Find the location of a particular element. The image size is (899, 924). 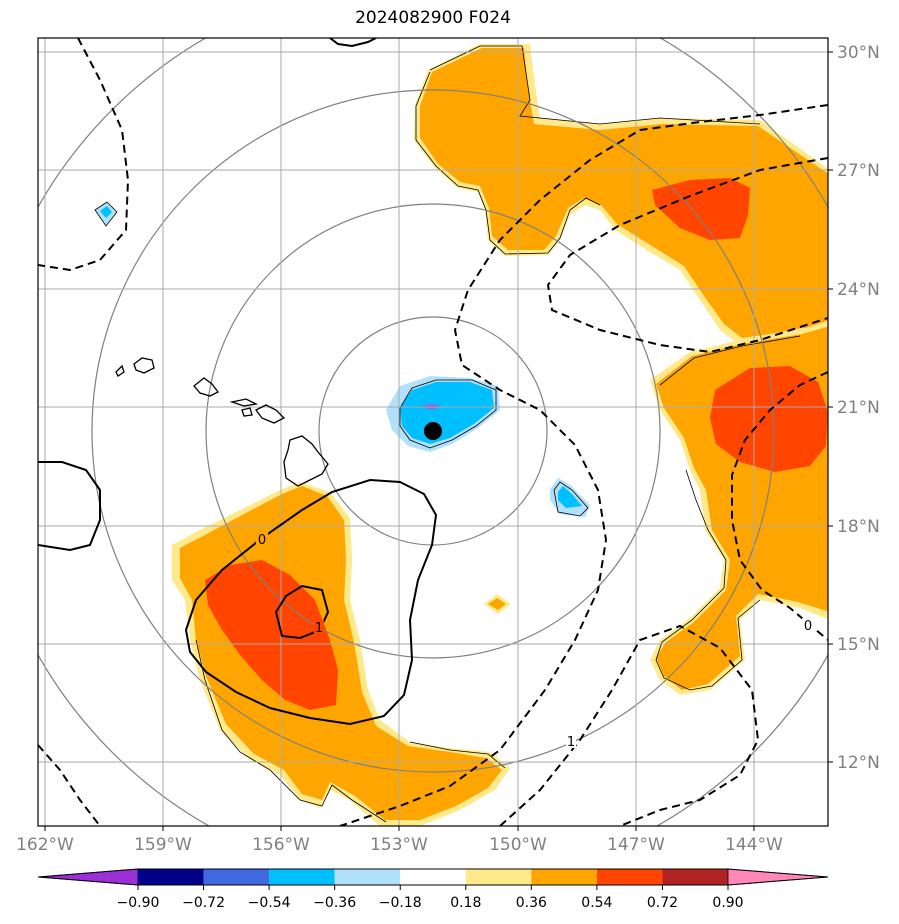

colorbar-tick-label: −0.18 is located at coordinates (400, 903).